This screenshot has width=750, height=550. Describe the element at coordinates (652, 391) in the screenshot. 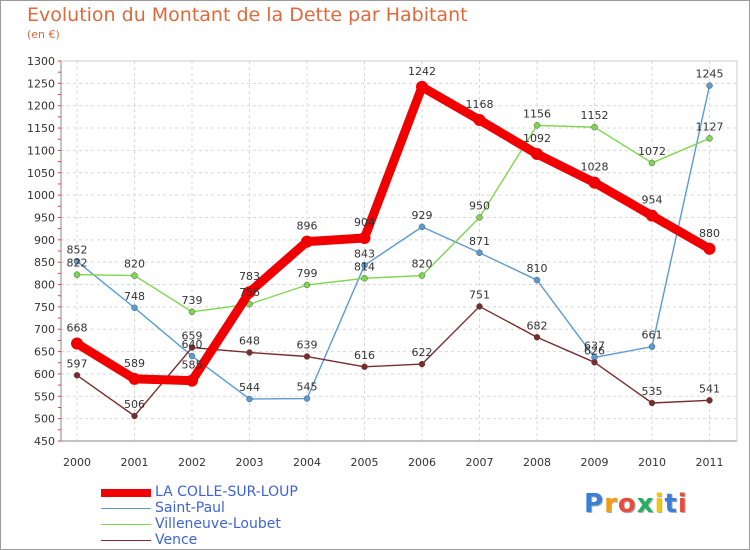

I see `data-label: 535` at that location.